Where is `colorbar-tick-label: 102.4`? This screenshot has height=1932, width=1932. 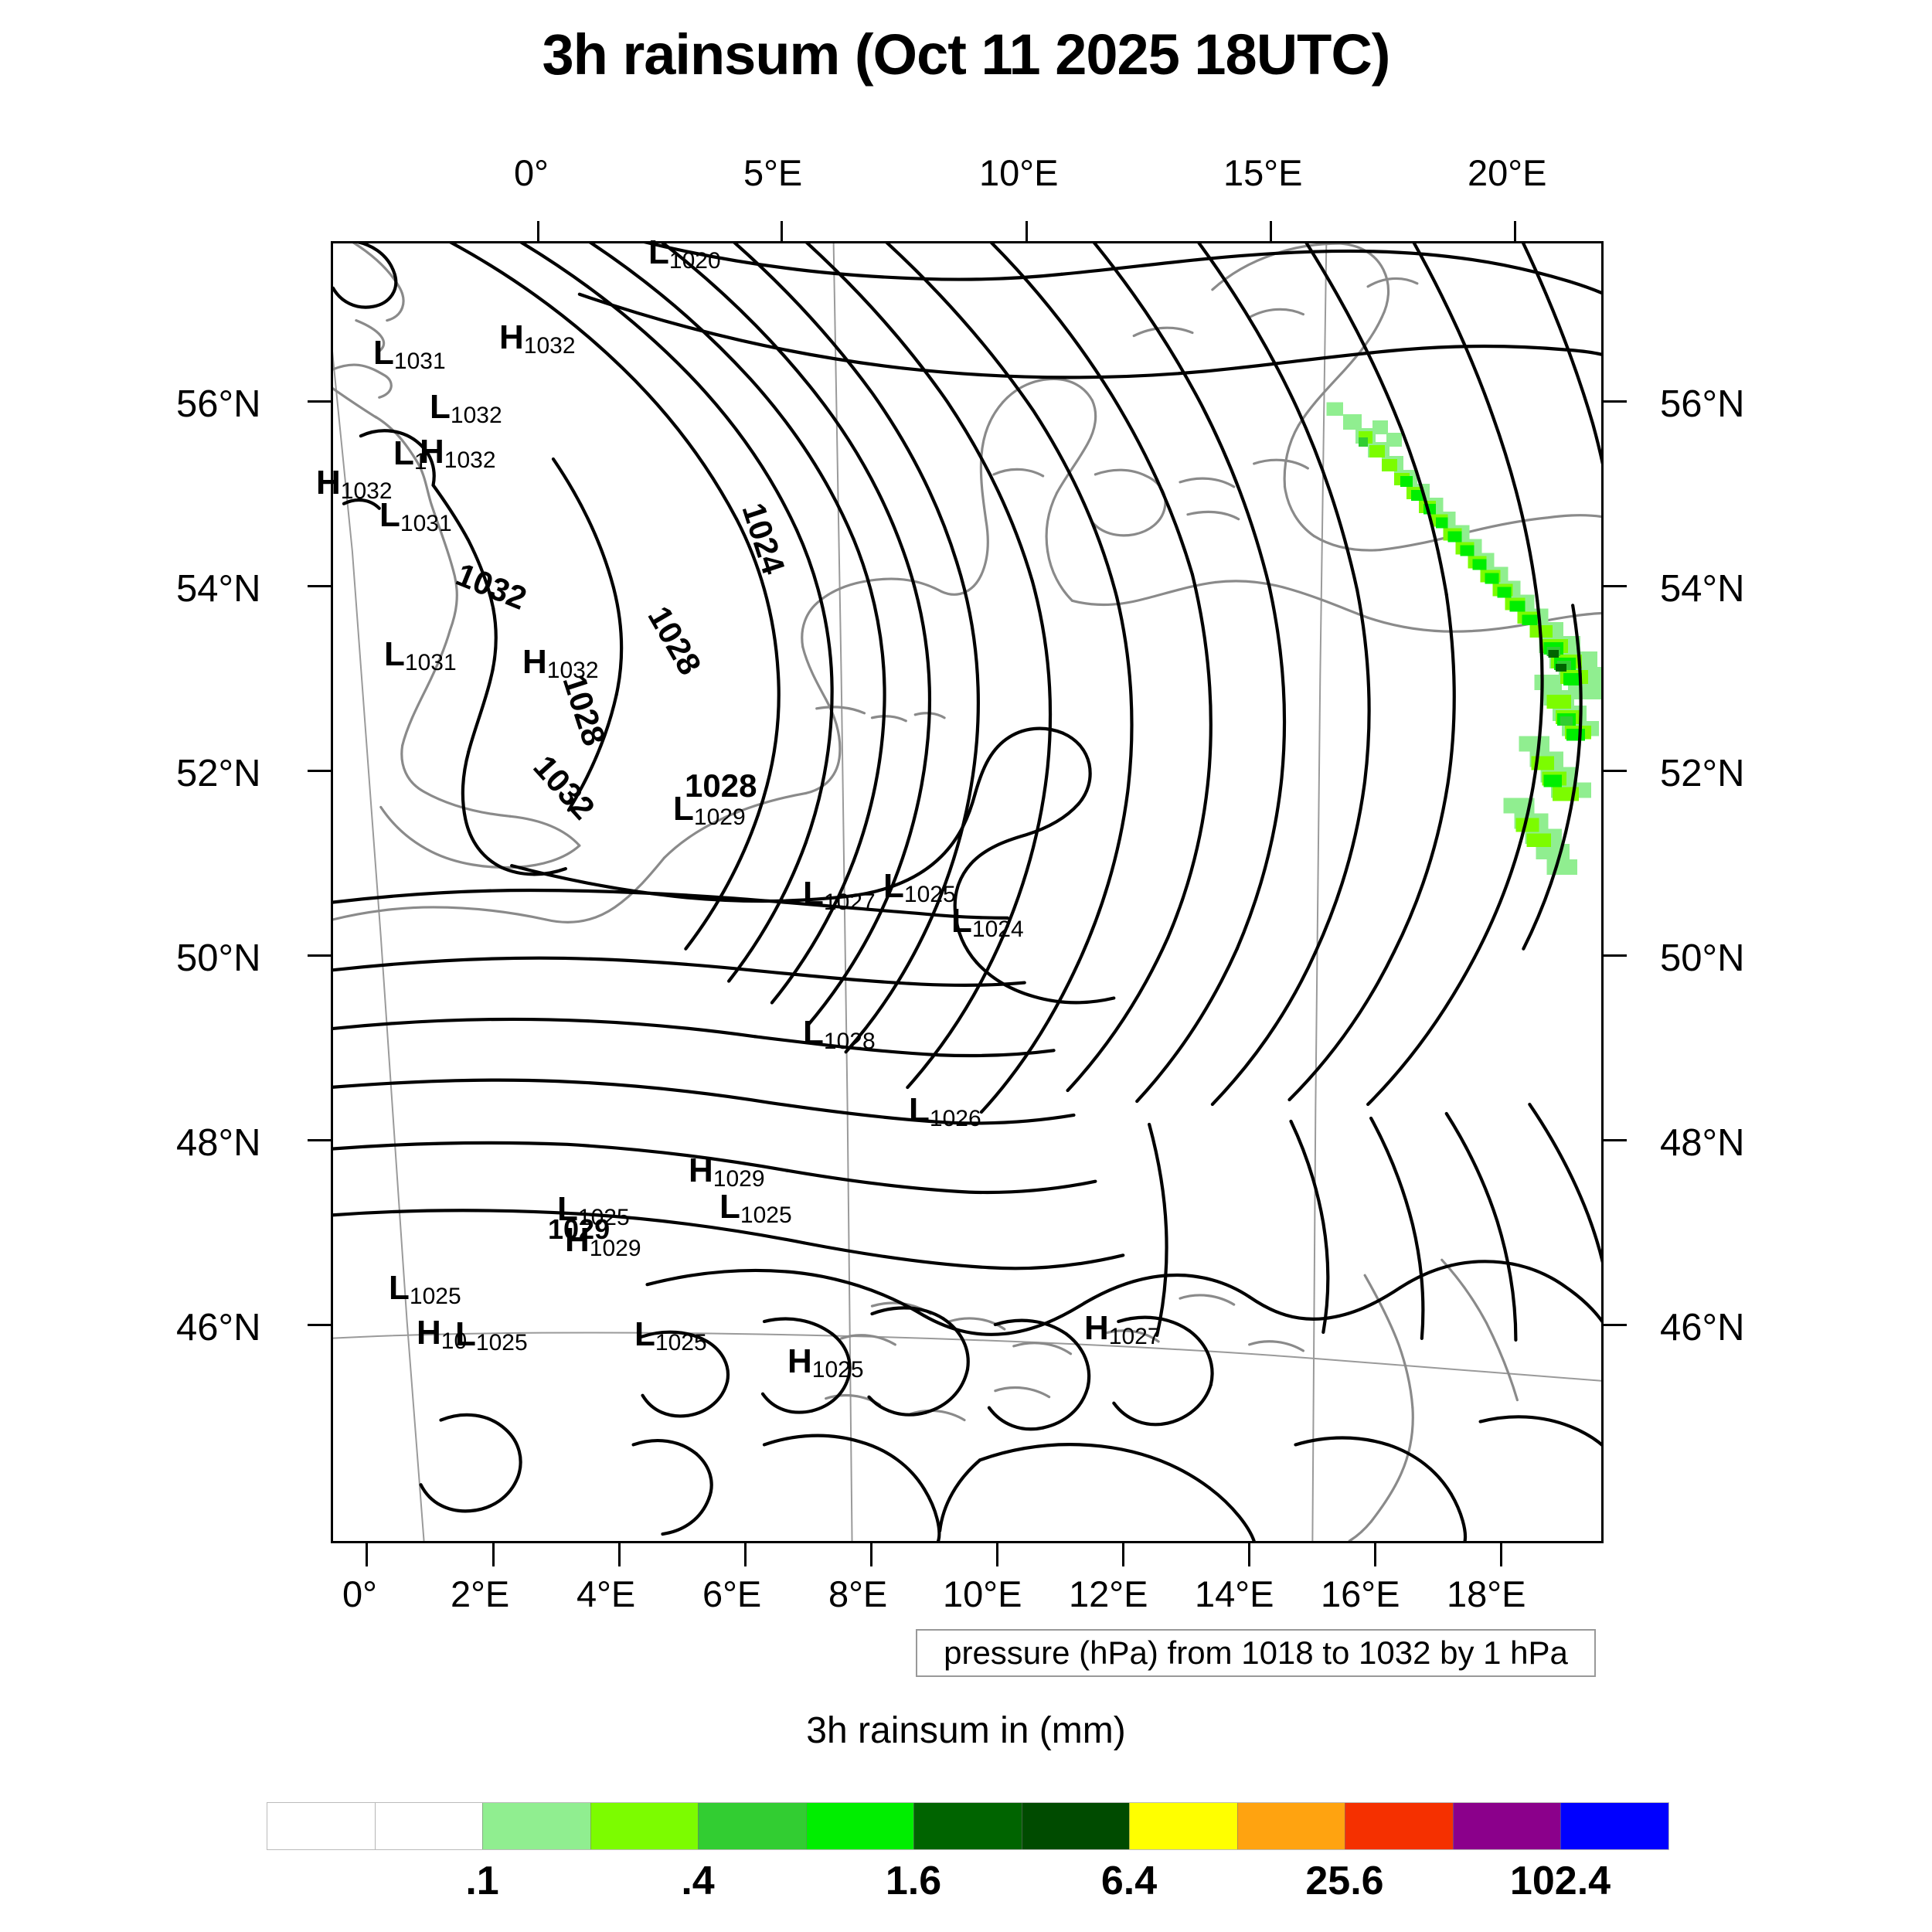
colorbar-tick-label: 102.4 is located at coordinates (1560, 1881).